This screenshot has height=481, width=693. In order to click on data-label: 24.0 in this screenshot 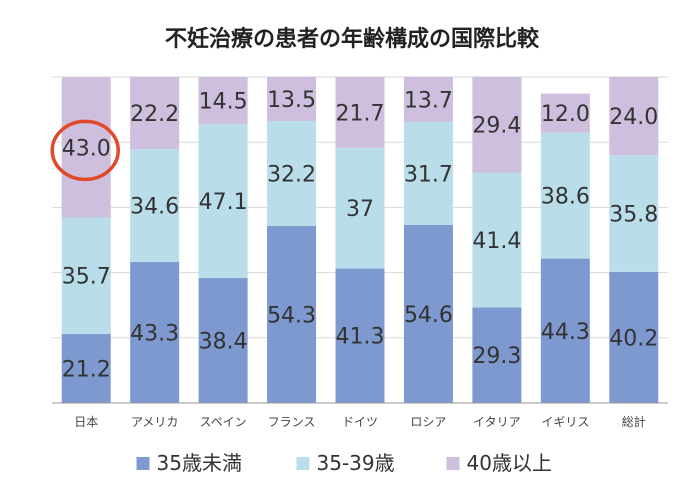, I will do `click(633, 117)`.